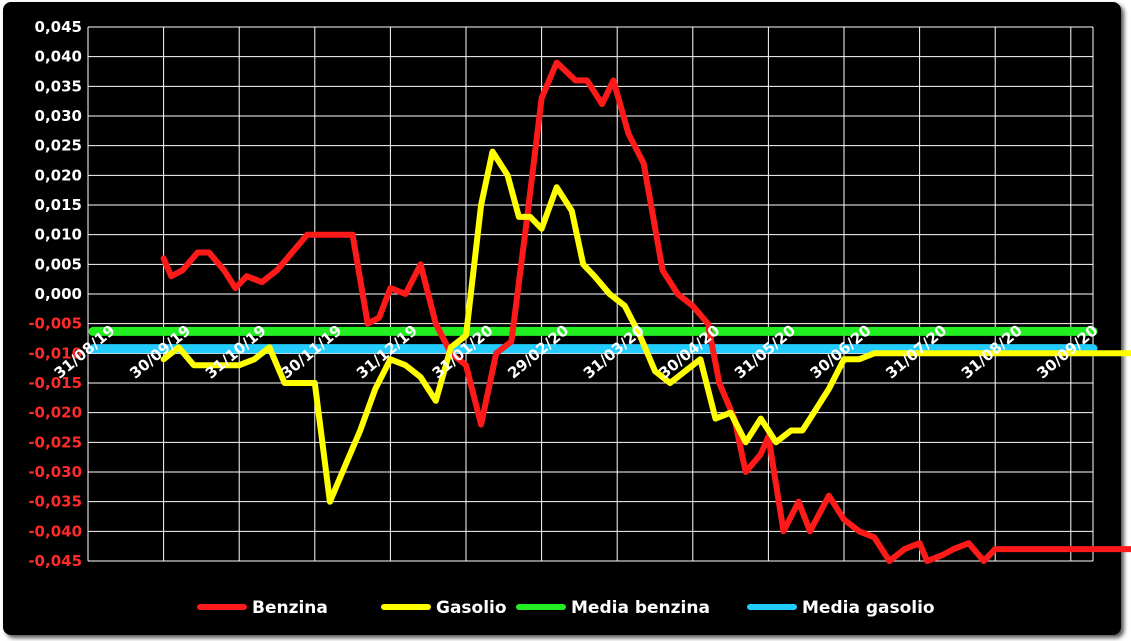  Describe the element at coordinates (55, 383) in the screenshot. I see `y-tick-label: -0,015` at that location.